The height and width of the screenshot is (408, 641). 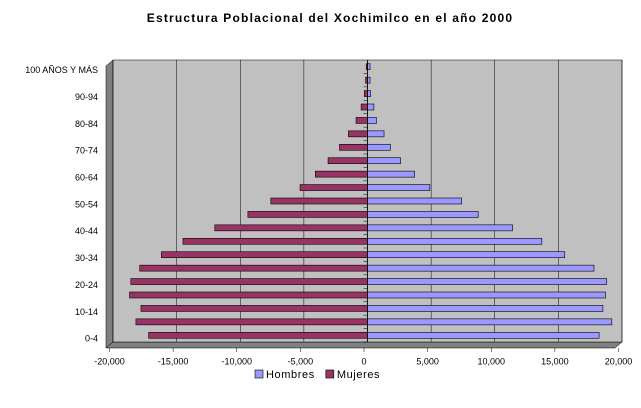 What do you see at coordinates (173, 361) in the screenshot?
I see `x-tick-label: -15,000` at bounding box center [173, 361].